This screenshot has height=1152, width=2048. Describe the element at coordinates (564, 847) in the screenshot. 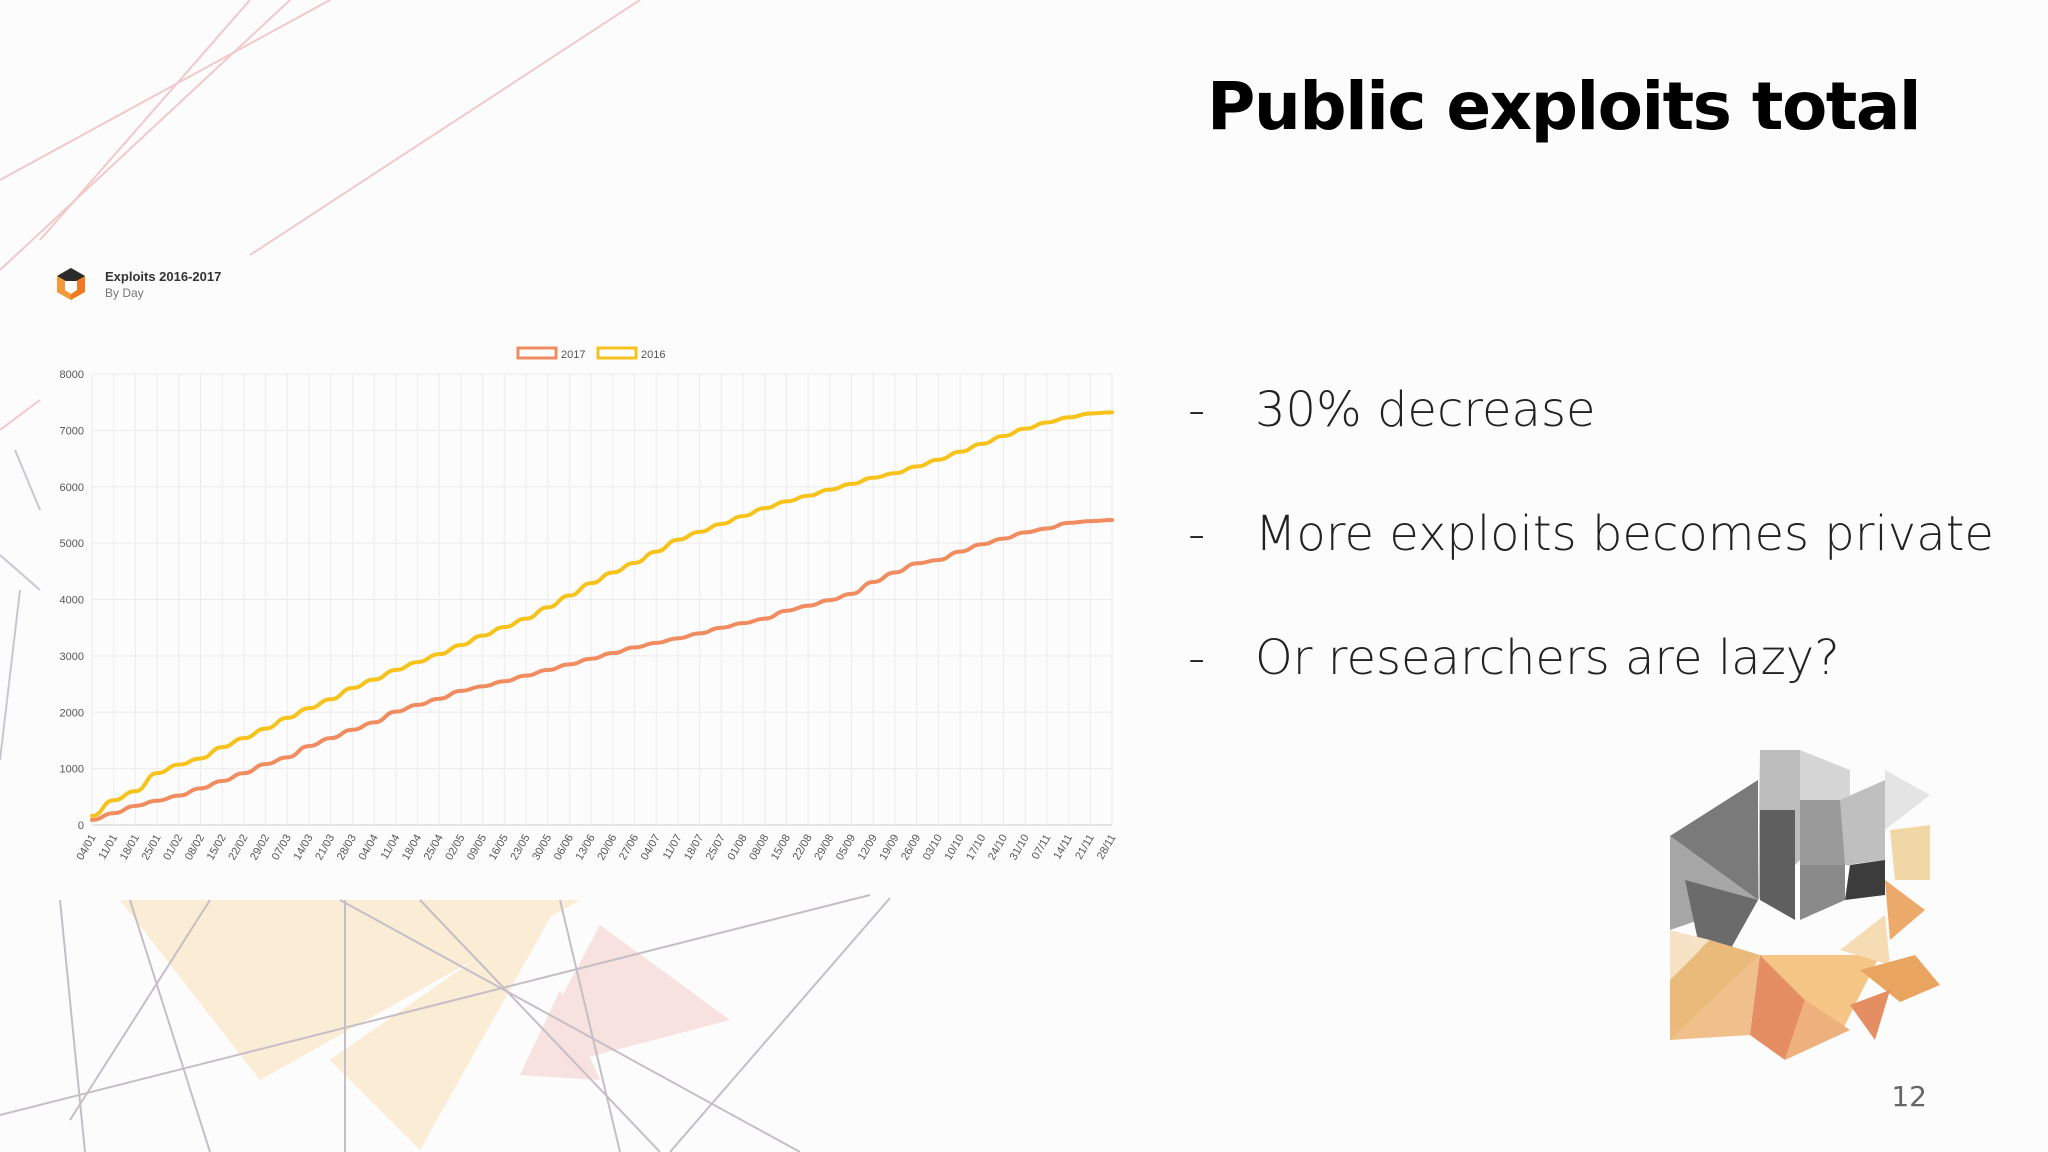

I see `x-tick-label: 06/06` at that location.